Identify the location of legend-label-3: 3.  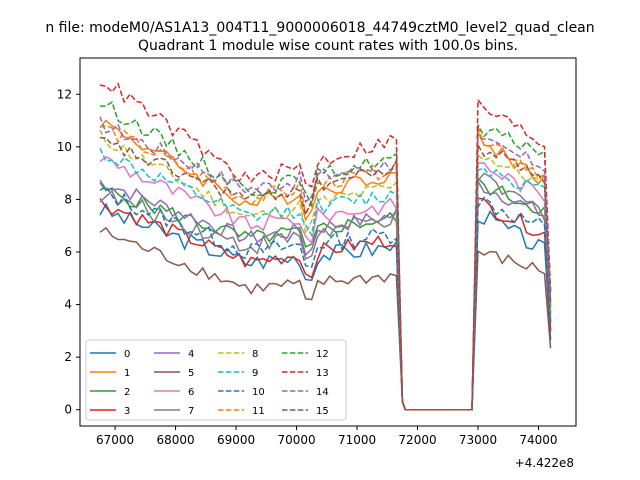
(127, 411).